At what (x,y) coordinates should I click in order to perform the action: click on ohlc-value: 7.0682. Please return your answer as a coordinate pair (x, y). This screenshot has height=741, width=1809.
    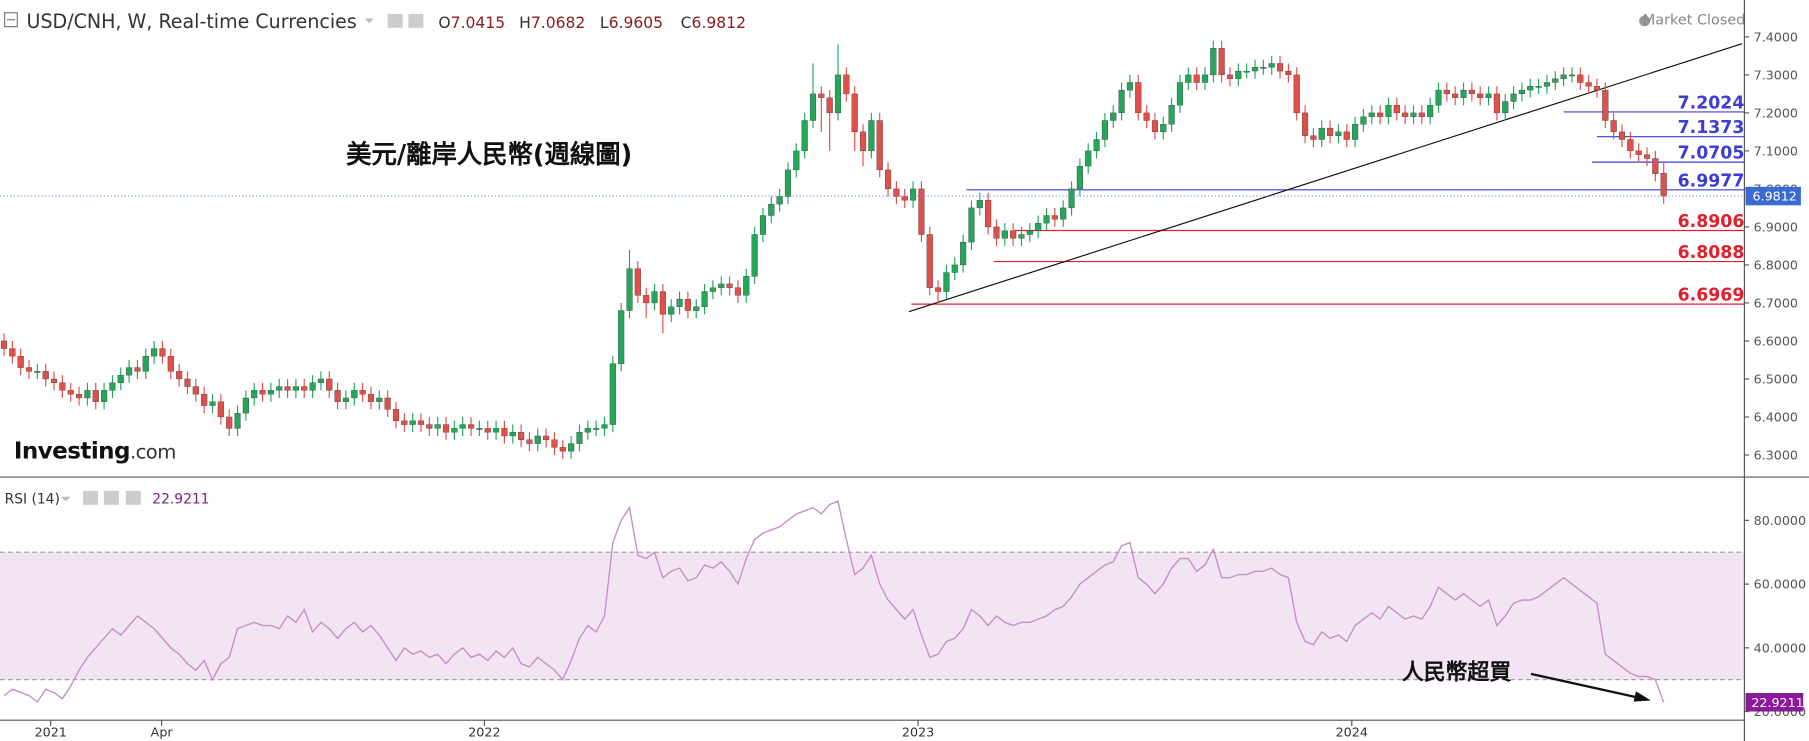
    Looking at the image, I should click on (558, 23).